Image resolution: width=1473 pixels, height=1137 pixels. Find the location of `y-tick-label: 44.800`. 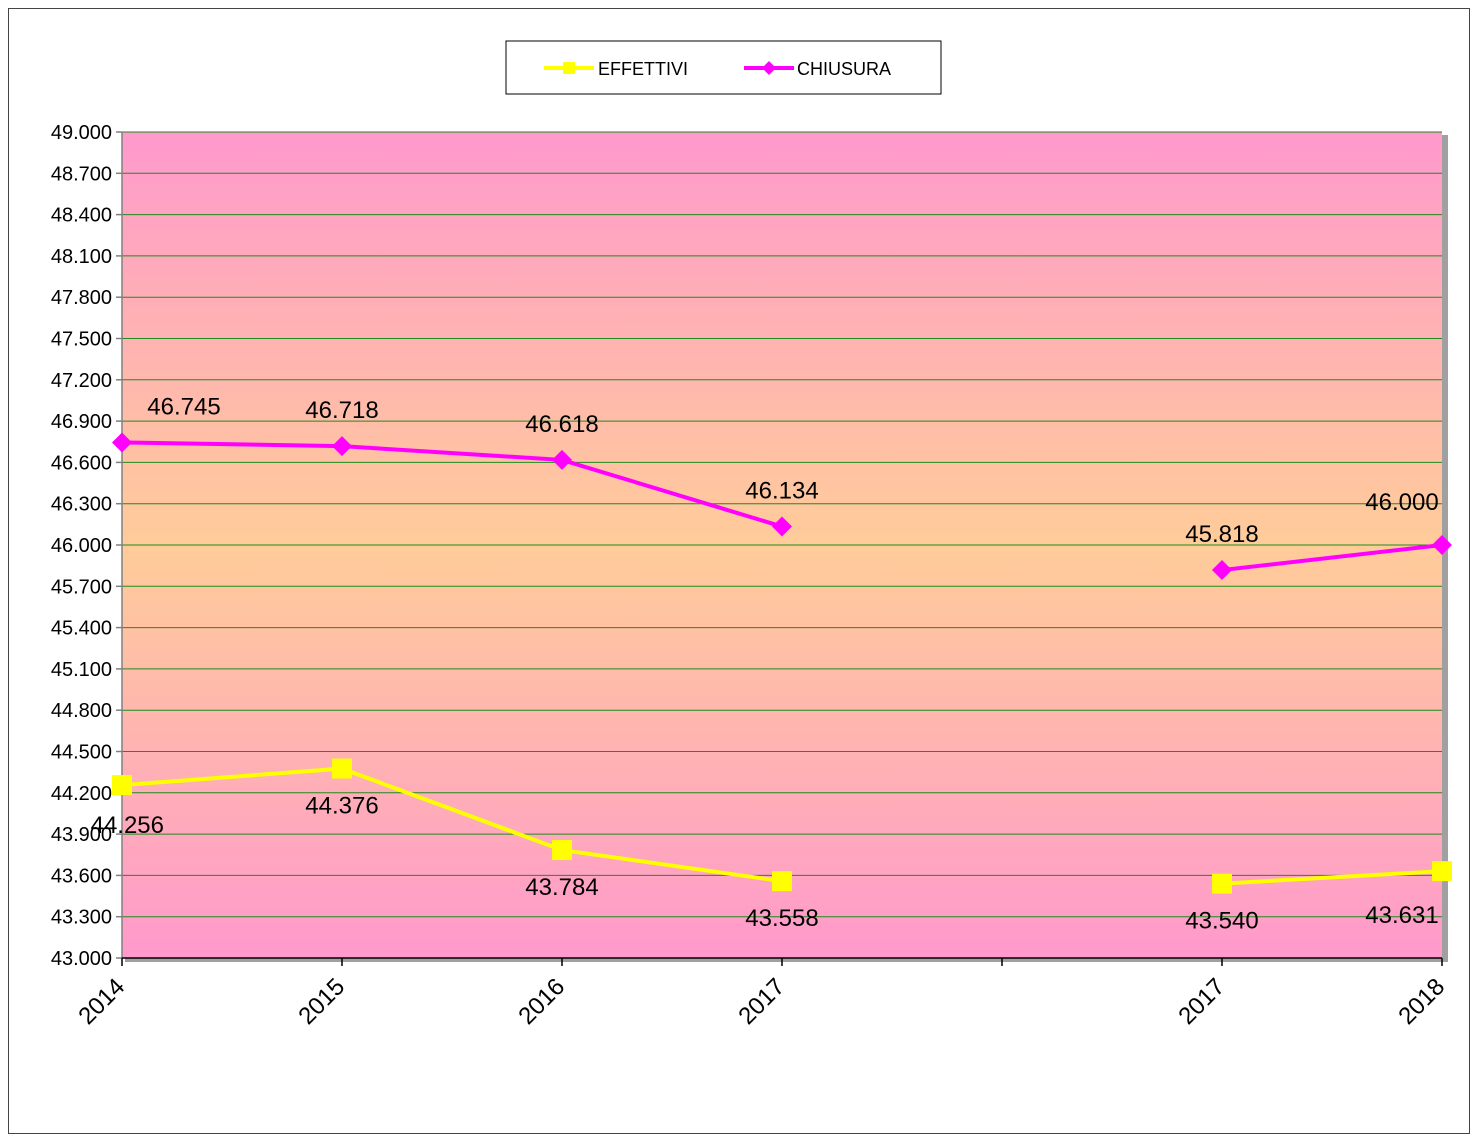

y-tick-label: 44.800 is located at coordinates (81, 711).